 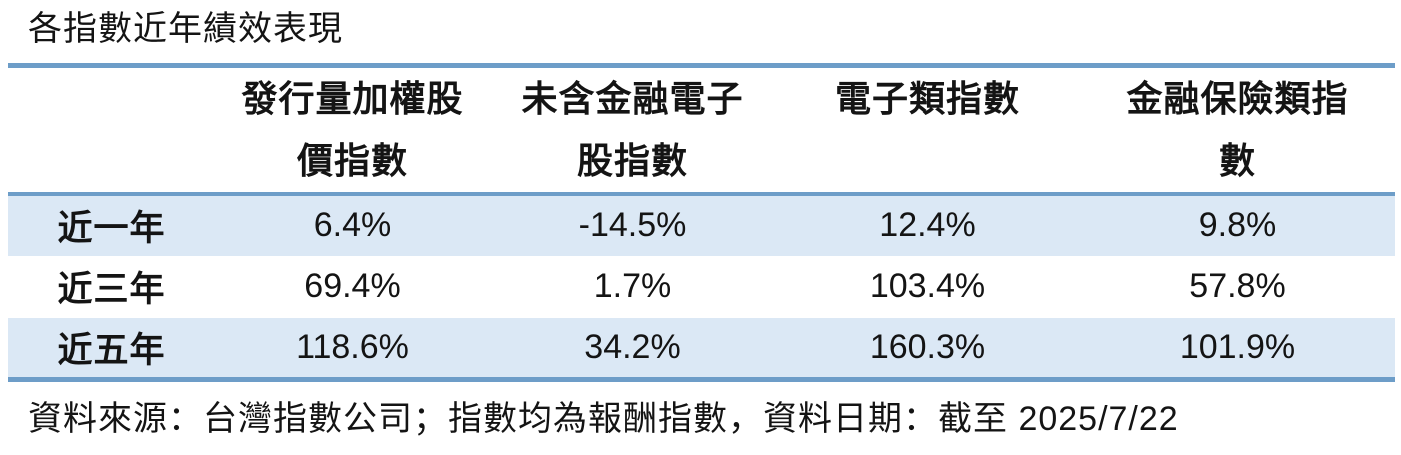 I want to click on table-row-1y: 近一年 6.4% -14.5% 12.4% 9.8%, so click(x=701, y=224).